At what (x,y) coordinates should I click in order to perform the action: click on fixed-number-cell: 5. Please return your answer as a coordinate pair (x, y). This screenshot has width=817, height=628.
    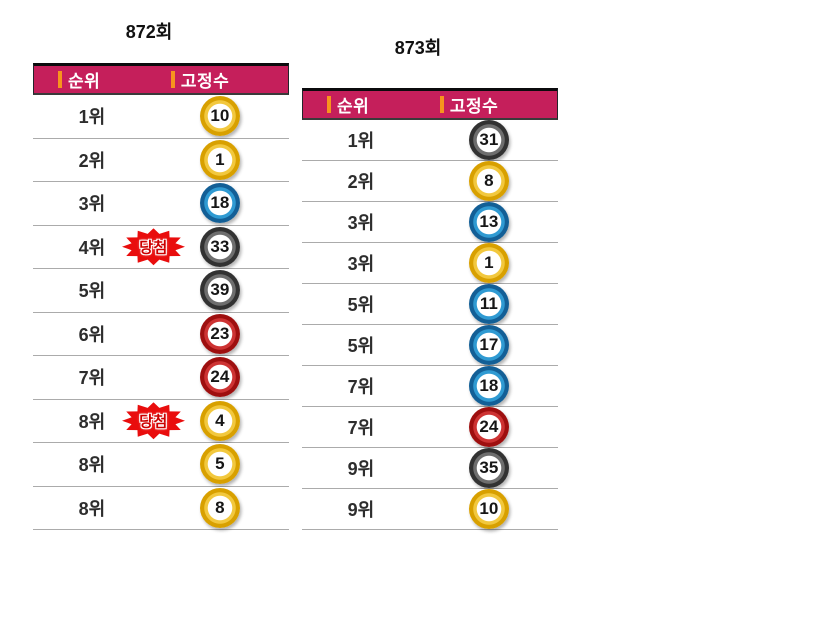
    Looking at the image, I should click on (220, 464).